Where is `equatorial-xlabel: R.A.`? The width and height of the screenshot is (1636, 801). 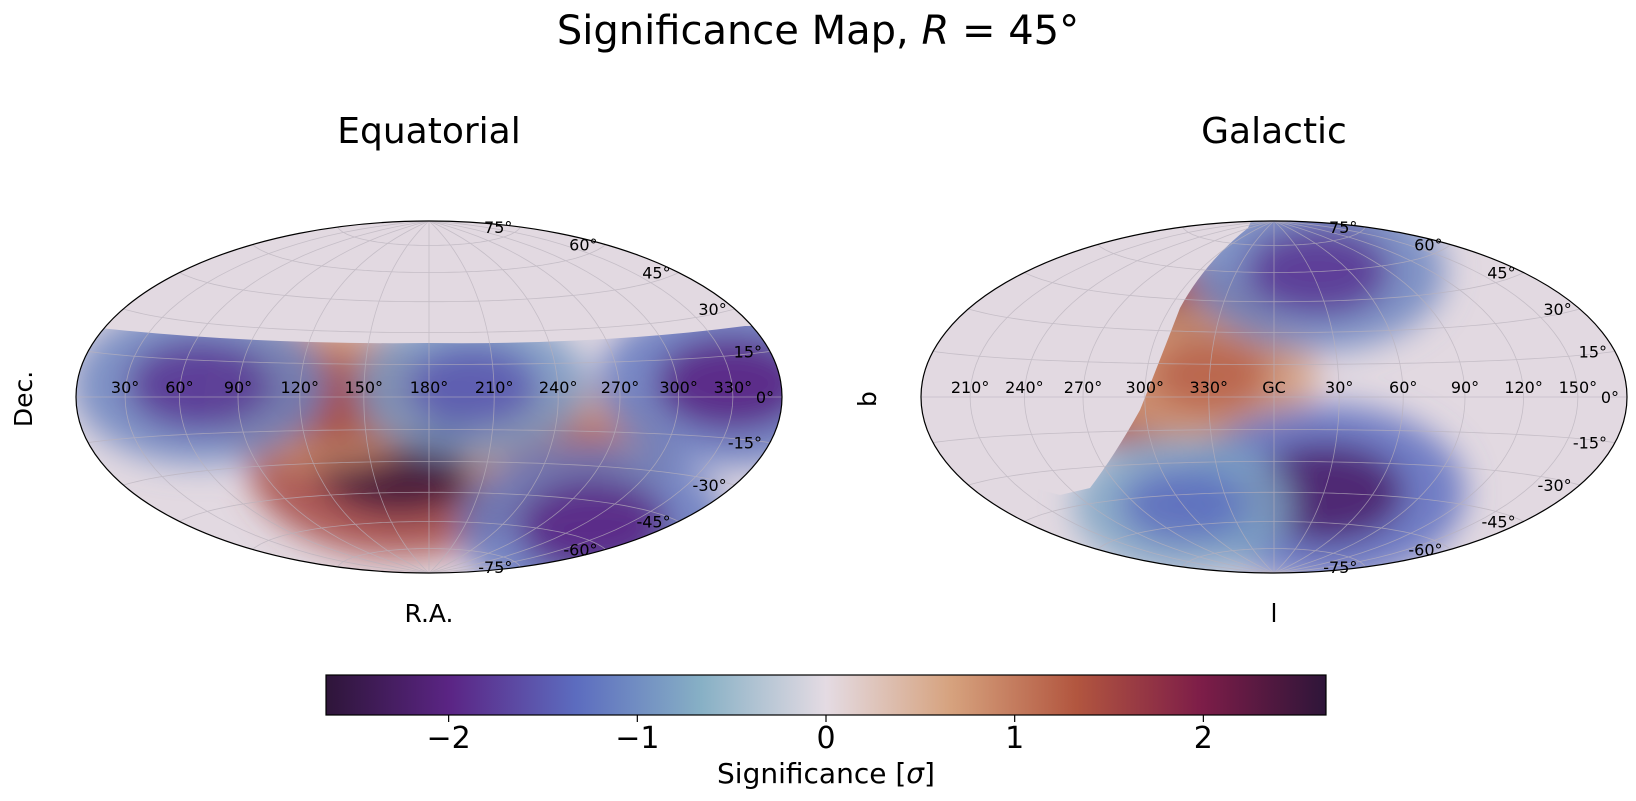 equatorial-xlabel: R.A. is located at coordinates (428, 613).